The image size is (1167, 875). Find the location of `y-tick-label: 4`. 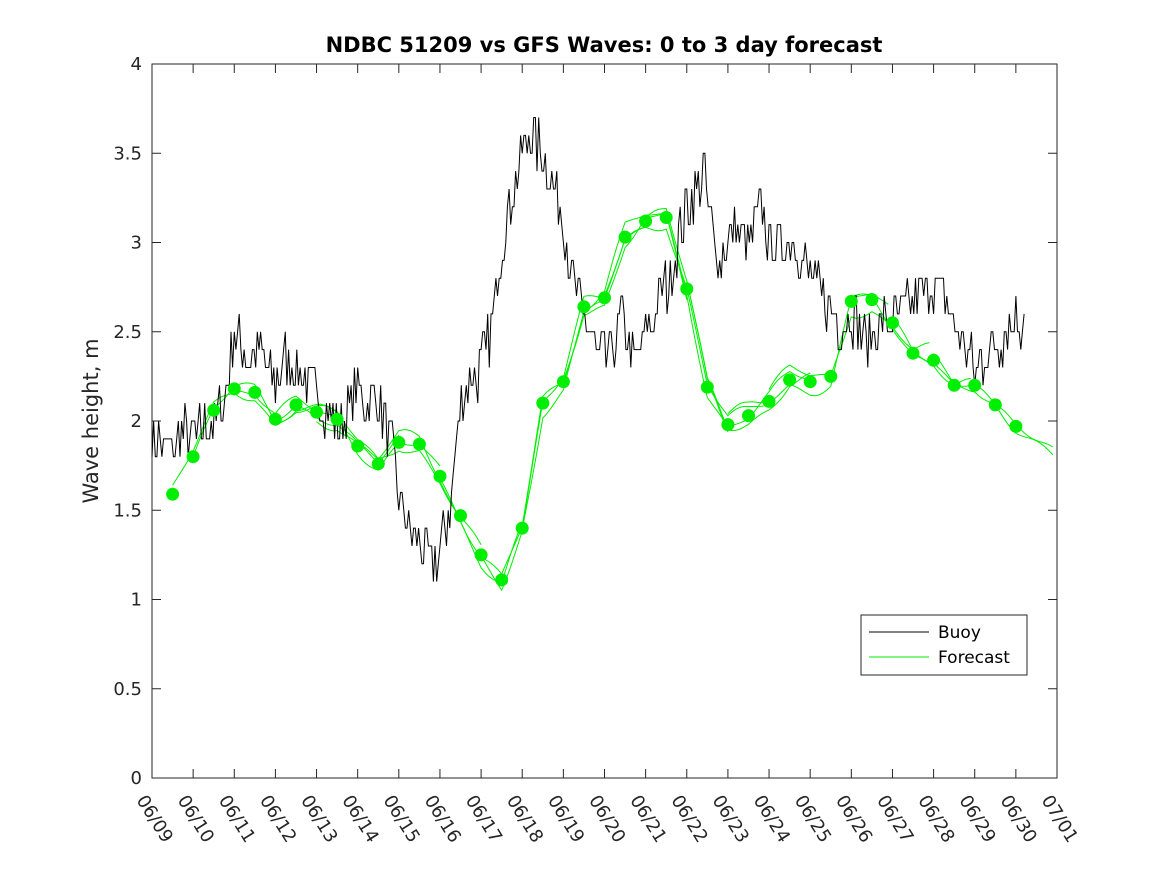

y-tick-label: 4 is located at coordinates (136, 64).